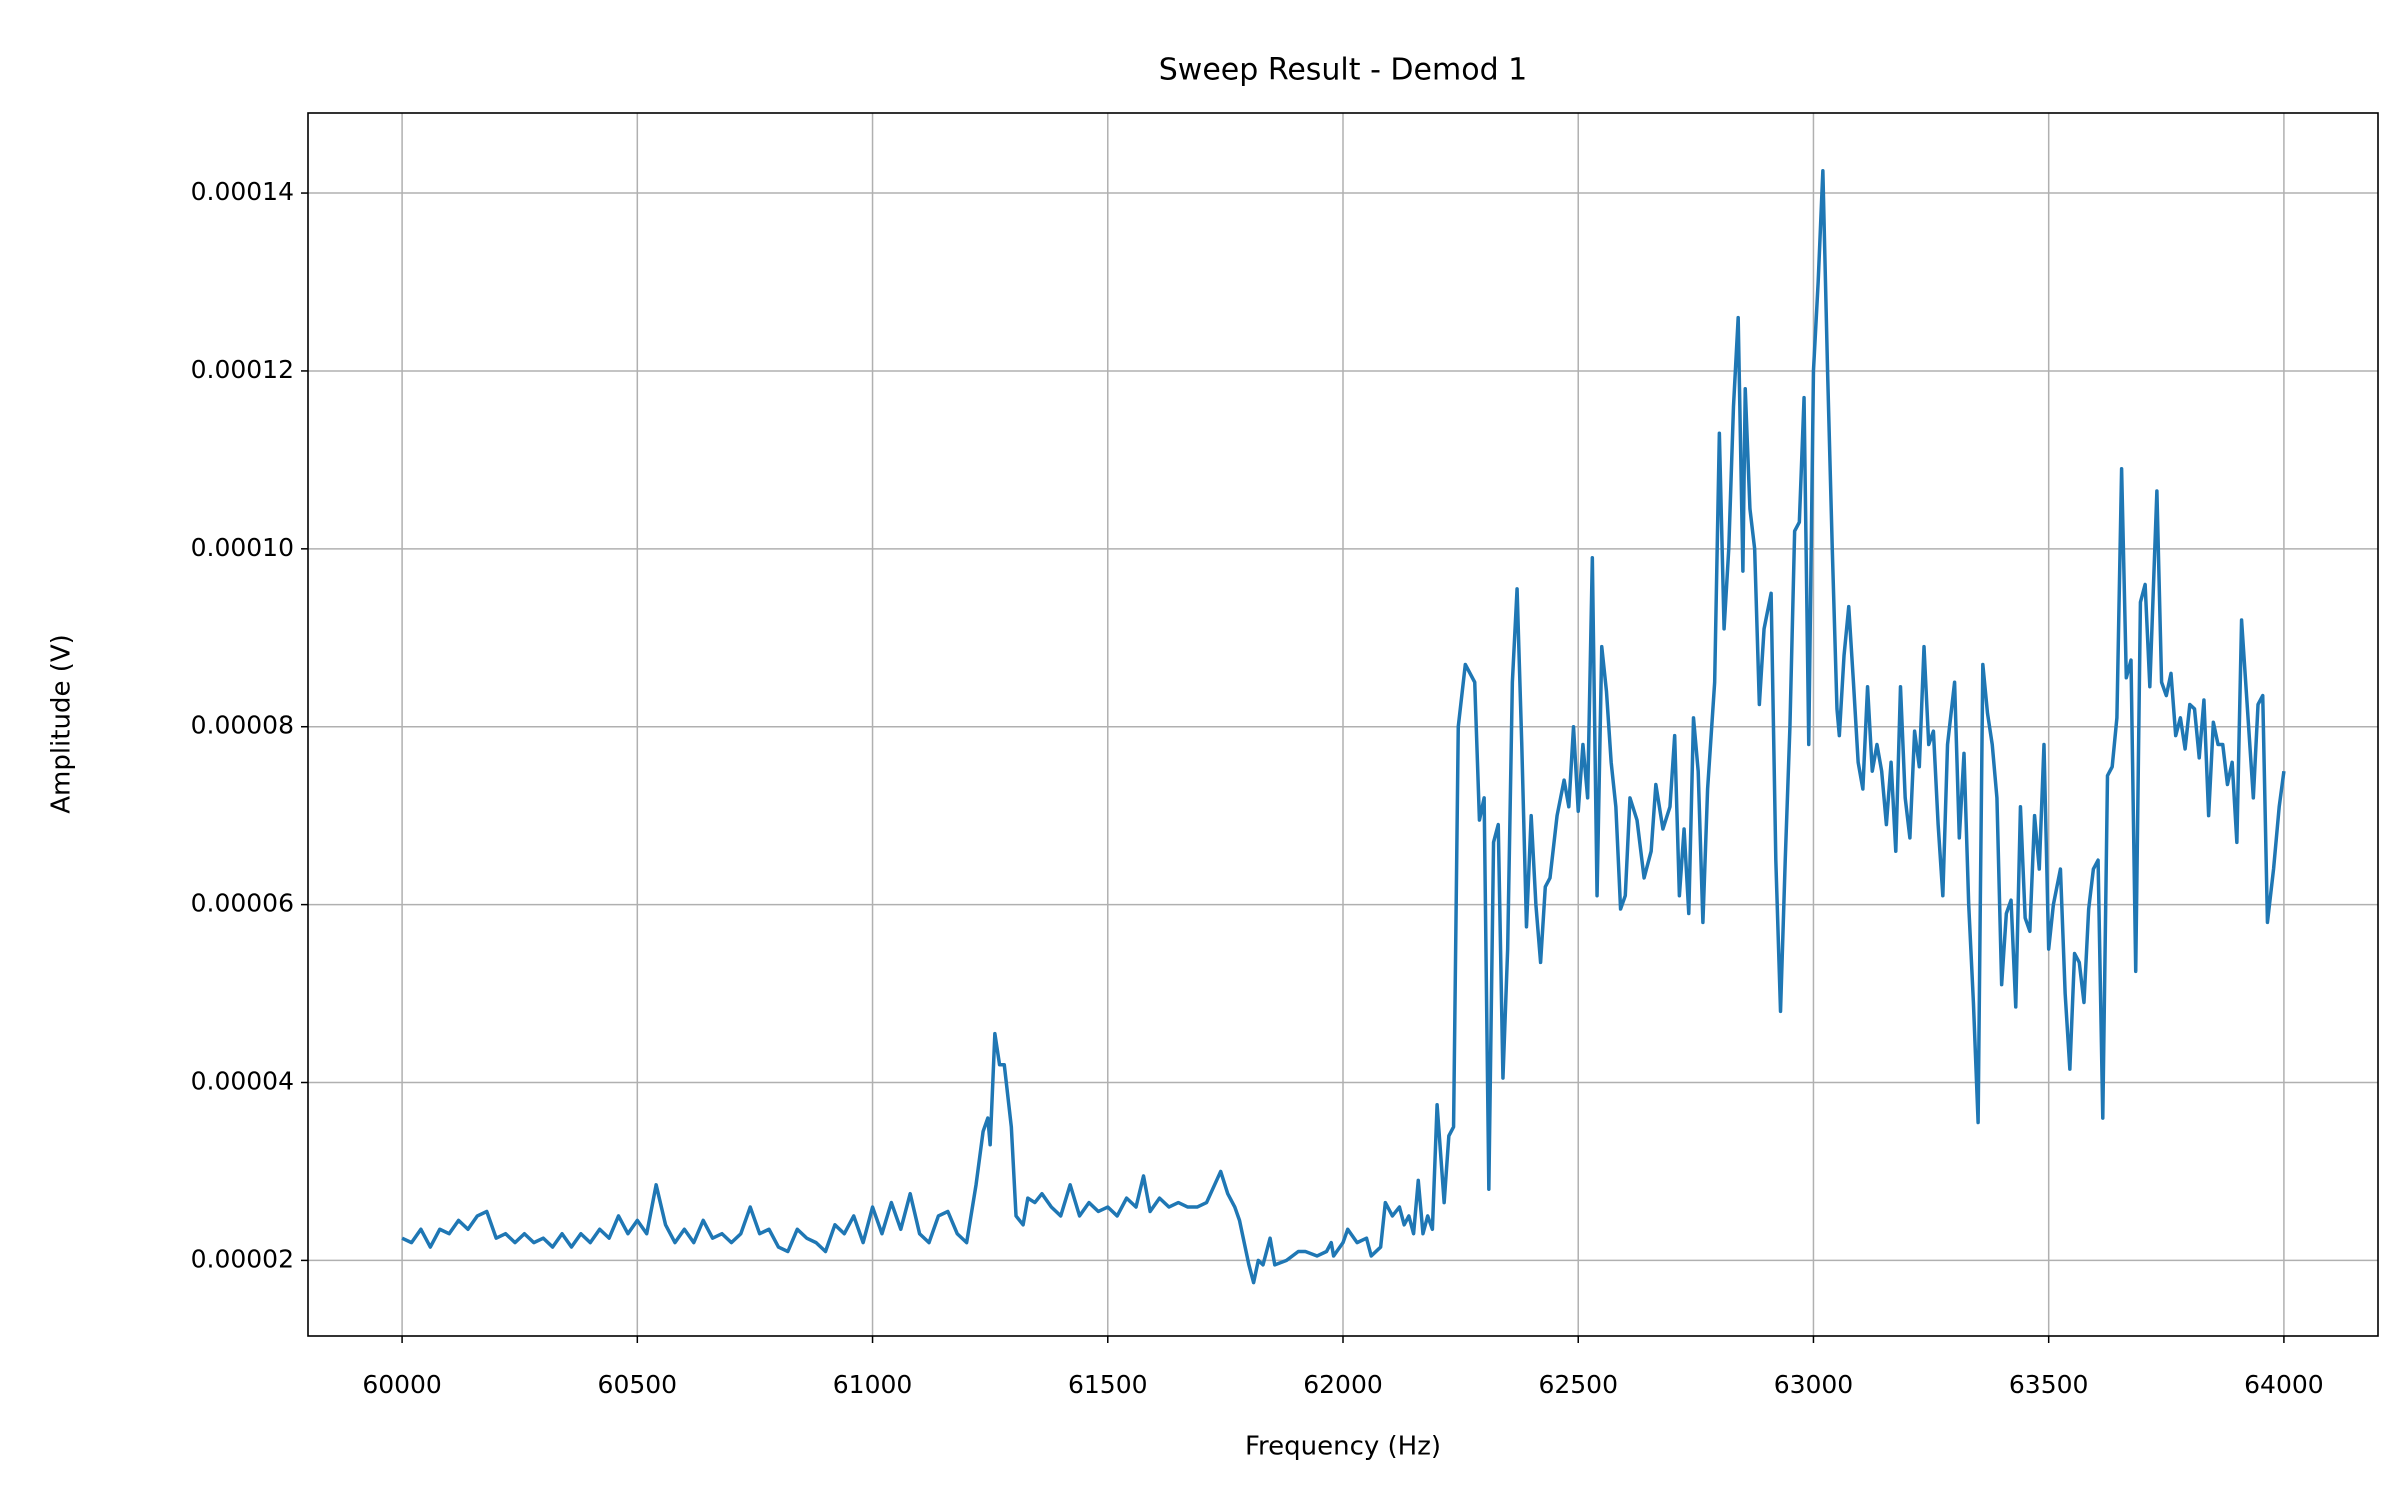  Describe the element at coordinates (2284, 1384) in the screenshot. I see `x-tick-label: 64000` at that location.